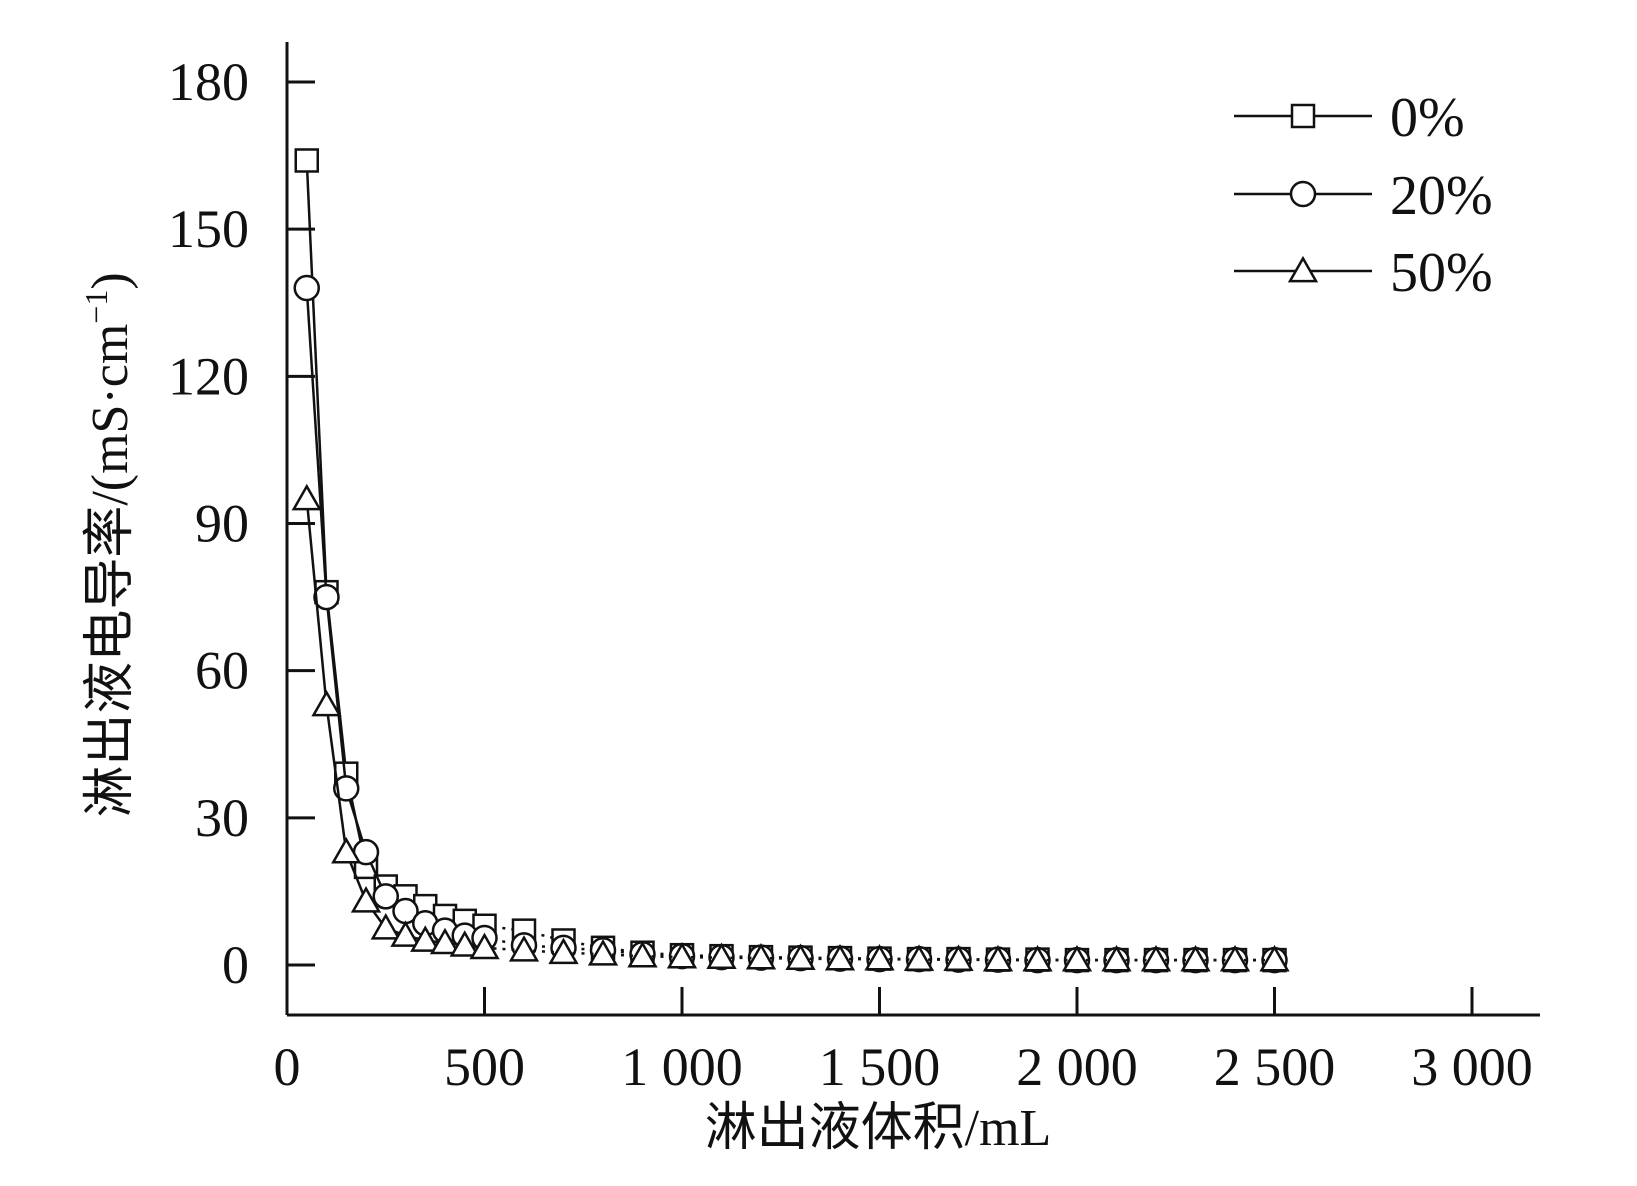  What do you see at coordinates (110, 571) in the screenshot?
I see `y-axis-title-main: 淋出液电导率/(mS·cm` at bounding box center [110, 571].